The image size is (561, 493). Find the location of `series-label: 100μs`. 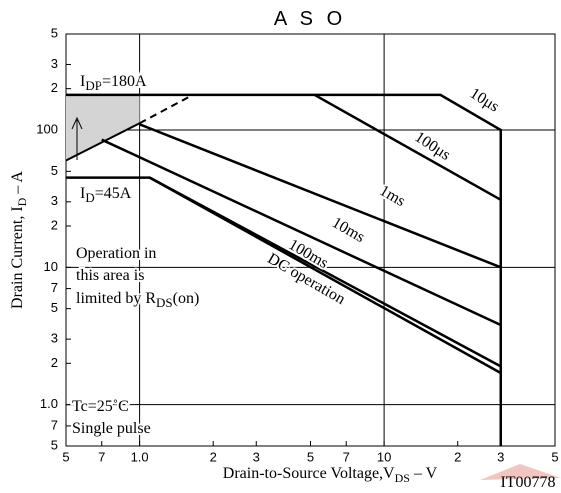

series-label: 100μs is located at coordinates (433, 146).